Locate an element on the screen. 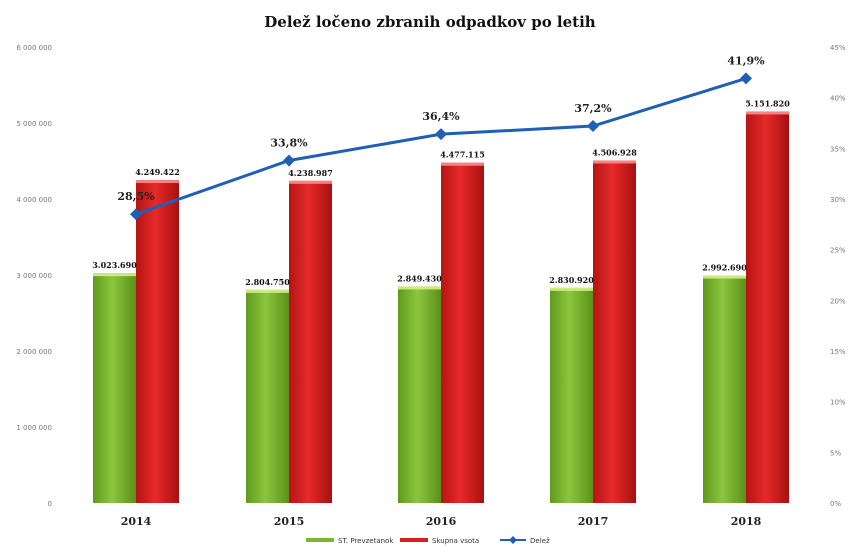 The image size is (848, 548). share-data-label: 28,5% is located at coordinates (136, 196).